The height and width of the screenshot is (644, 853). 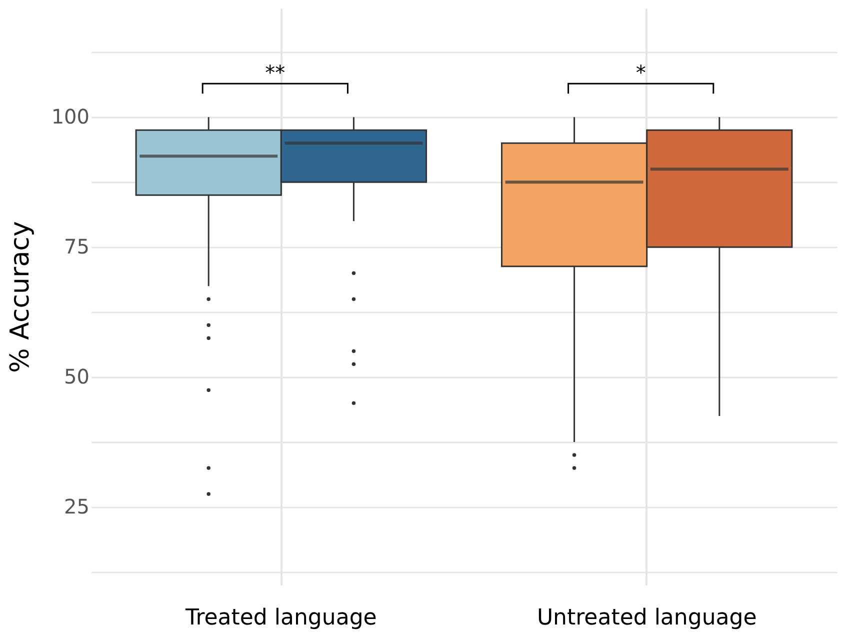 I want to click on y-tick-label: 75, so click(x=77, y=246).